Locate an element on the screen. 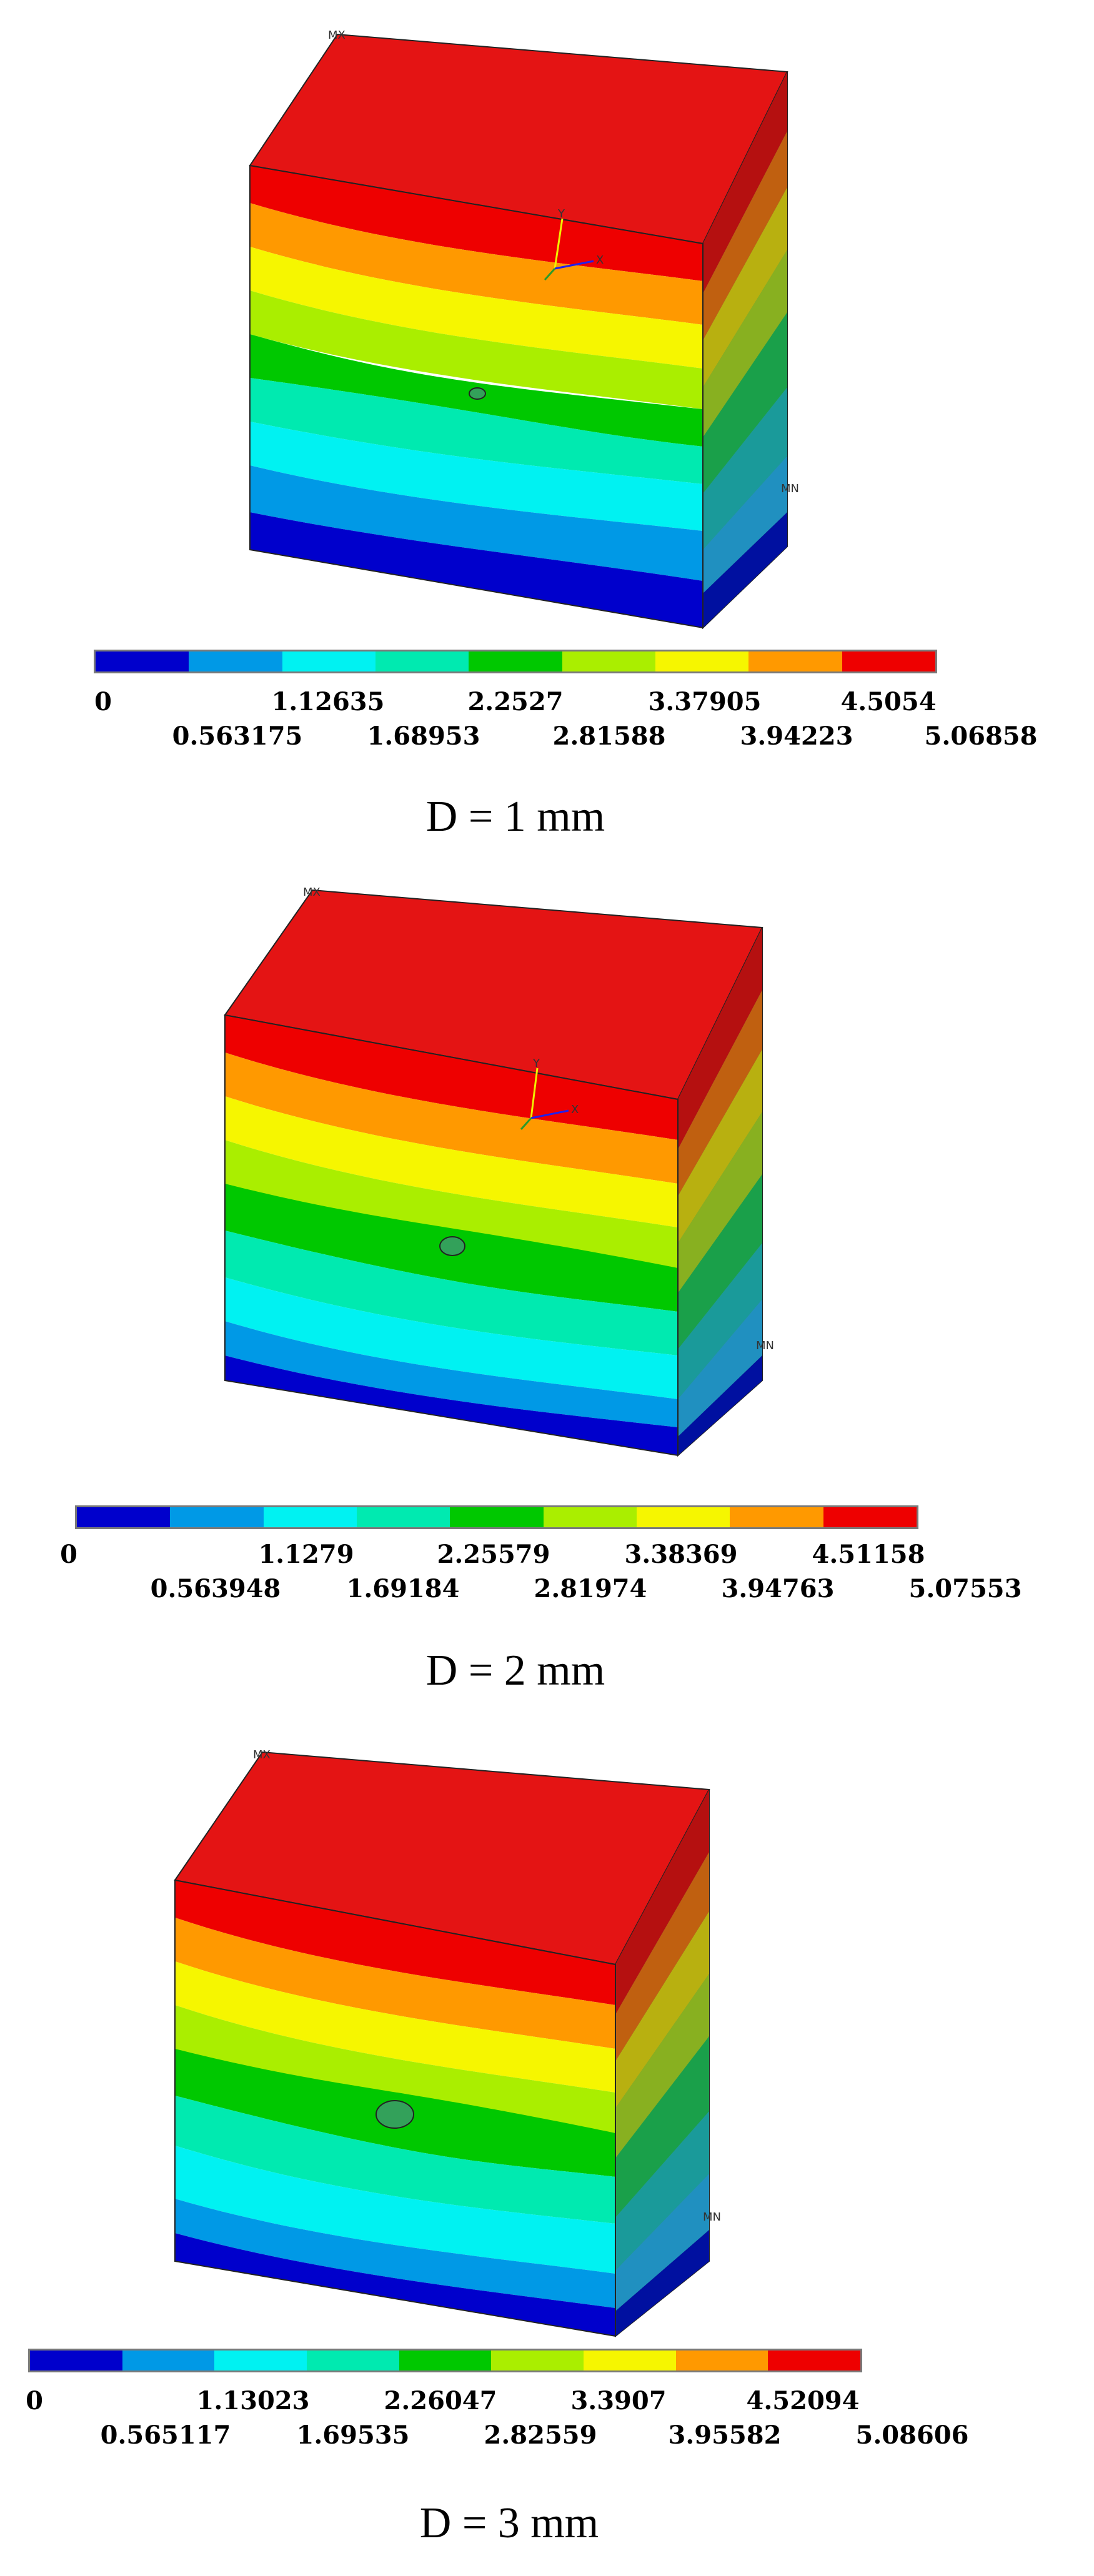 This screenshot has width=1094, height=2576. axis-triad-d1: Y X is located at coordinates (574, 243).